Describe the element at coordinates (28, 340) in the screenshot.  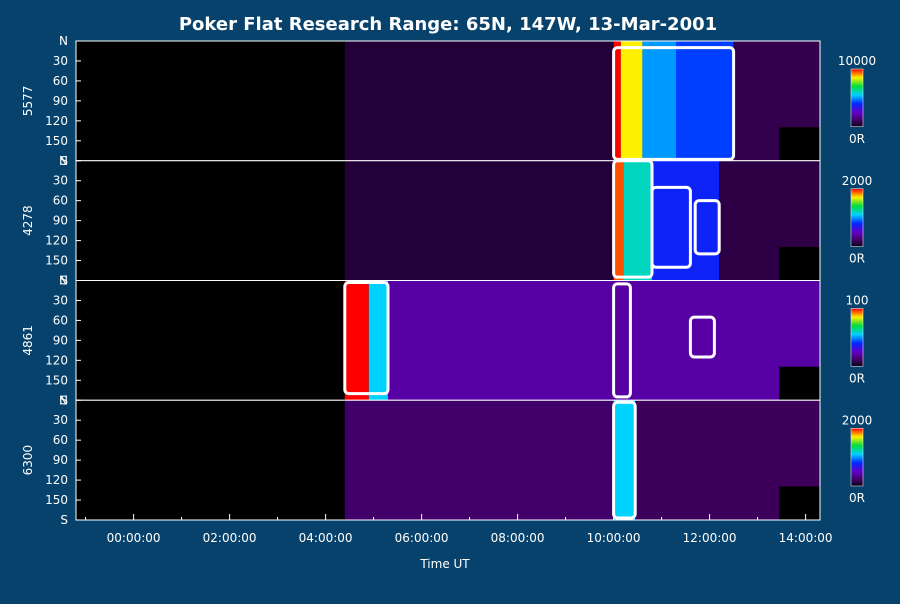
I see `panel-wavelength-label: 4861` at that location.